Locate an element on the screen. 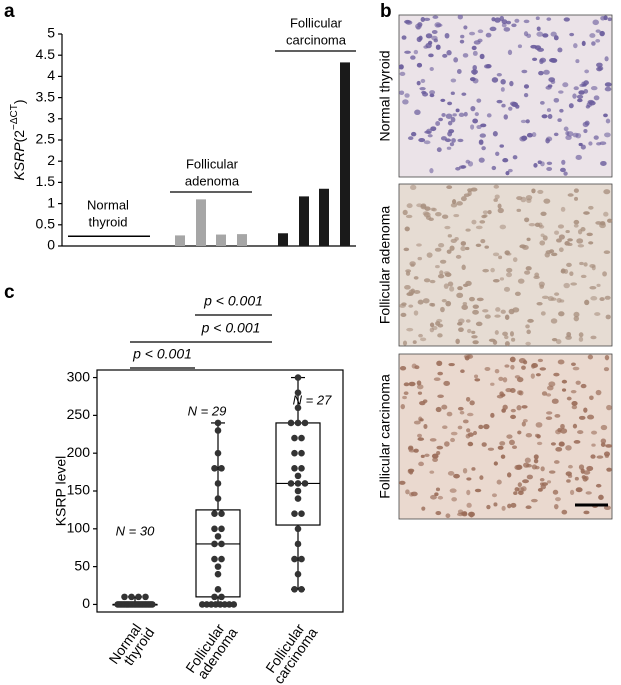 The width and height of the screenshot is (621, 685). y-tick-label: 3.5 is located at coordinates (46, 96).